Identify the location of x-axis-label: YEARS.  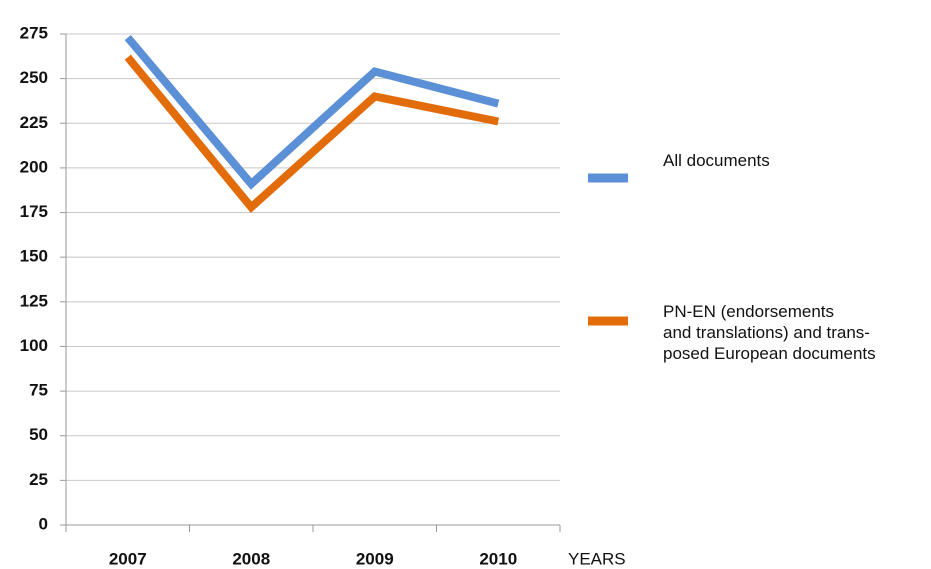
(597, 558).